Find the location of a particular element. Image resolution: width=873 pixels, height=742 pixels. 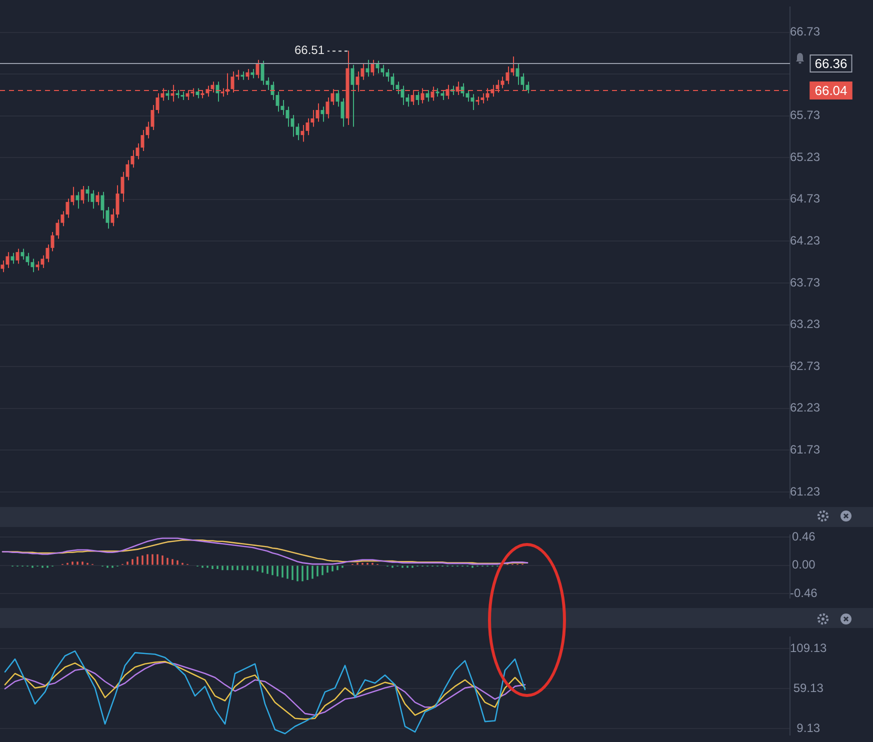

y-tick-label: 65.73 is located at coordinates (805, 115).